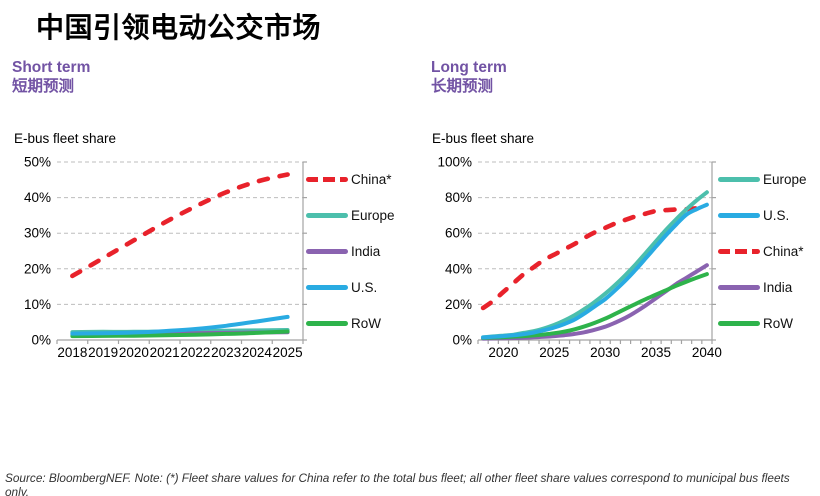  I want to click on y-tick-label: 10%, so click(37, 304).